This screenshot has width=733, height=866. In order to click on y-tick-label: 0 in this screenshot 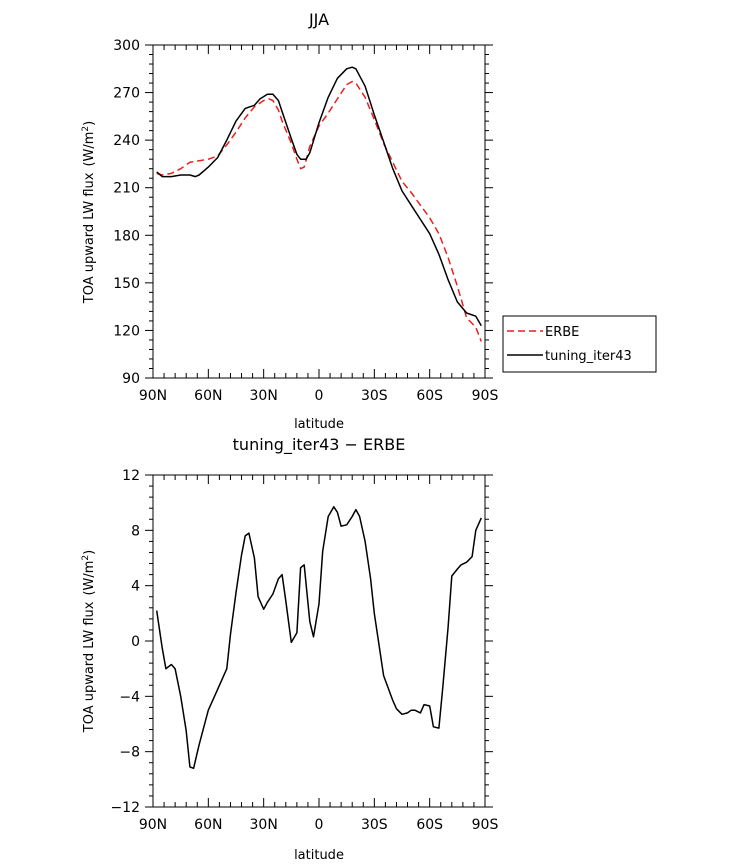, I will do `click(135, 642)`.